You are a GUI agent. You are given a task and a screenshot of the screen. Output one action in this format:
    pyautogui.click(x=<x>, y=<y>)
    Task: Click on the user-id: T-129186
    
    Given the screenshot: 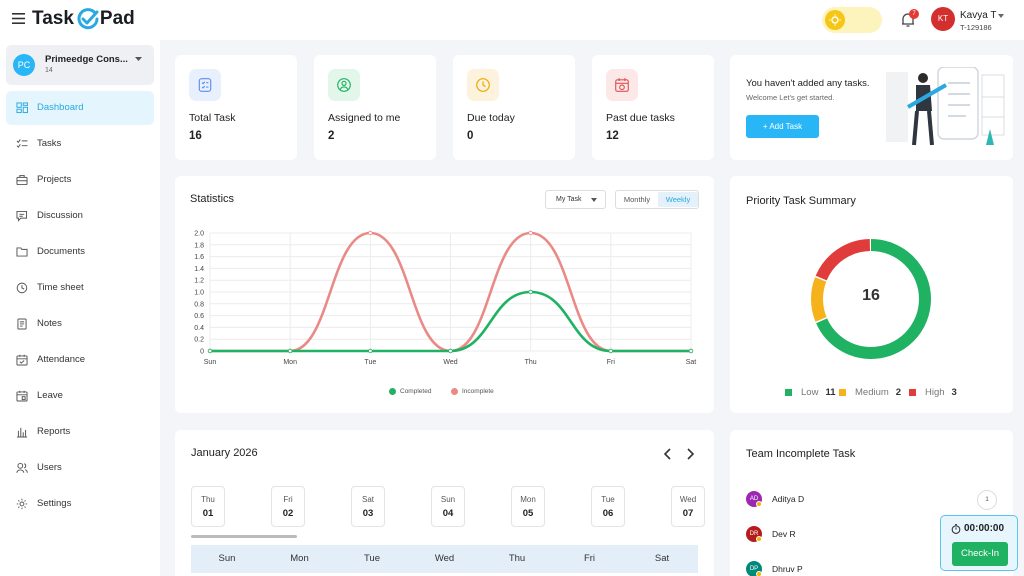 What is the action you would take?
    pyautogui.click(x=976, y=27)
    